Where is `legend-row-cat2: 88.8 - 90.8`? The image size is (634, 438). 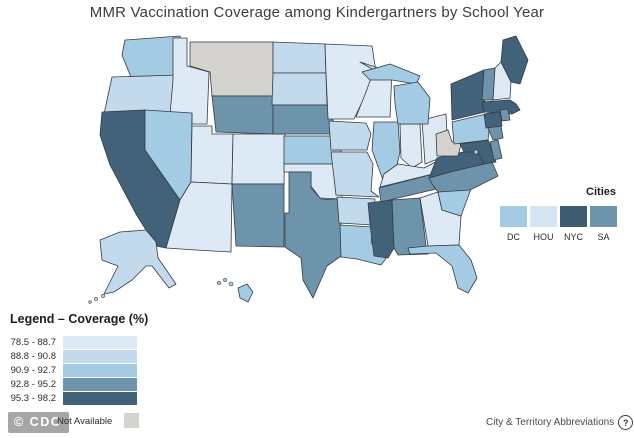
legend-row-cat2: 88.8 - 90.8 is located at coordinates (100, 356).